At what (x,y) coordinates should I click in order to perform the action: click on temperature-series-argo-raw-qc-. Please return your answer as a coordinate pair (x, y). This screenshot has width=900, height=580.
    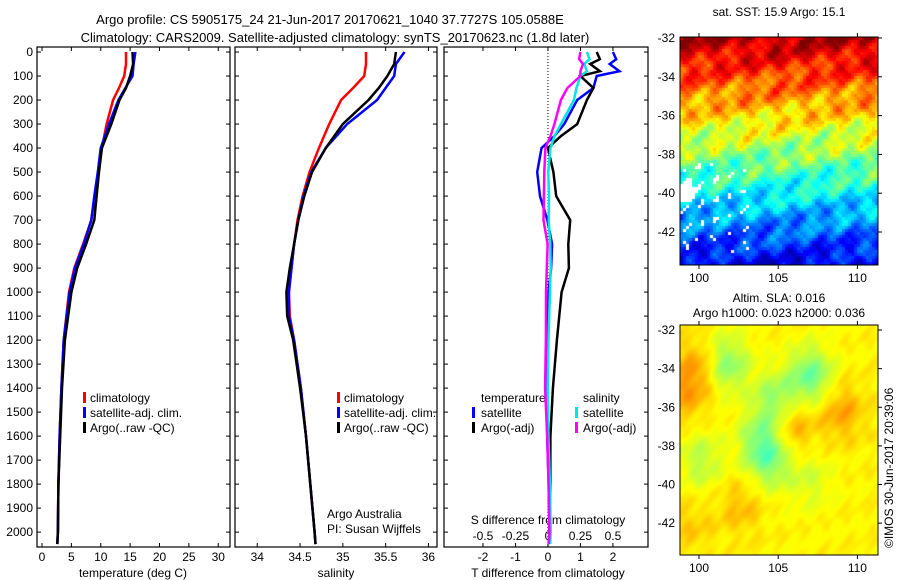
    Looking at the image, I should click on (95, 298).